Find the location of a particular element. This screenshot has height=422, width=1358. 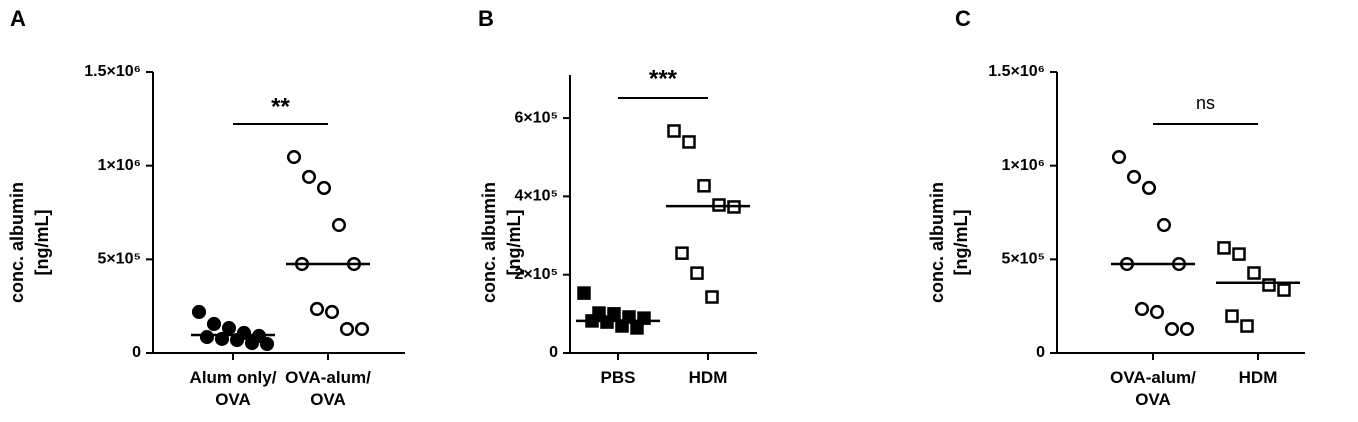

significance-label: ** is located at coordinates (280, 106).